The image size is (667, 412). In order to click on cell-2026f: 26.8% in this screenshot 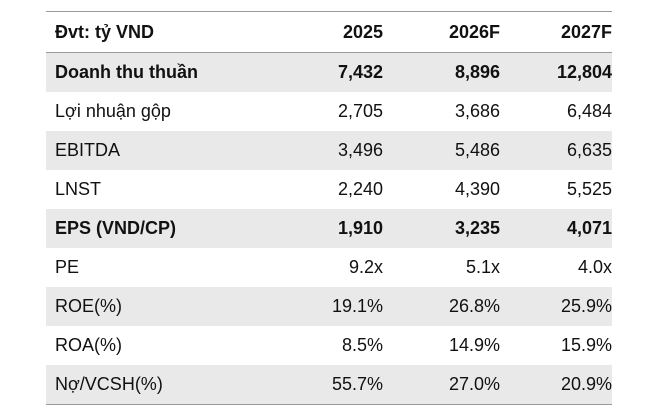, I will do `click(441, 306)`.